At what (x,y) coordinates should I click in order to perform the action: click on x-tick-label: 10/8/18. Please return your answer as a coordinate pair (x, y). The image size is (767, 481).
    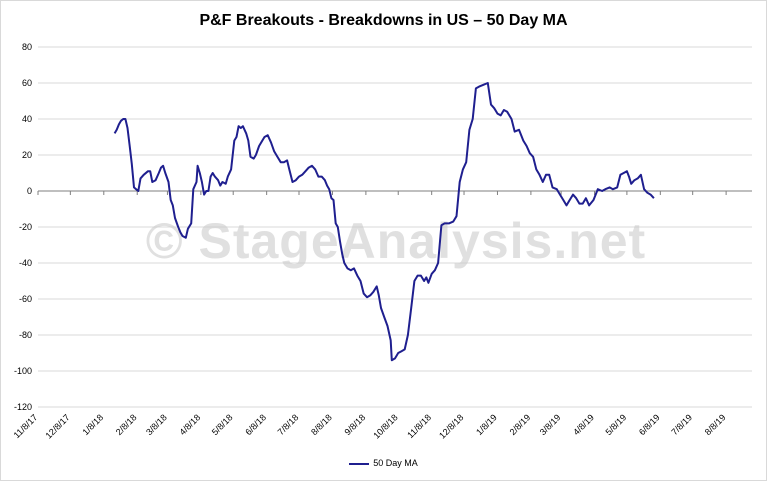
    Looking at the image, I should click on (385, 426).